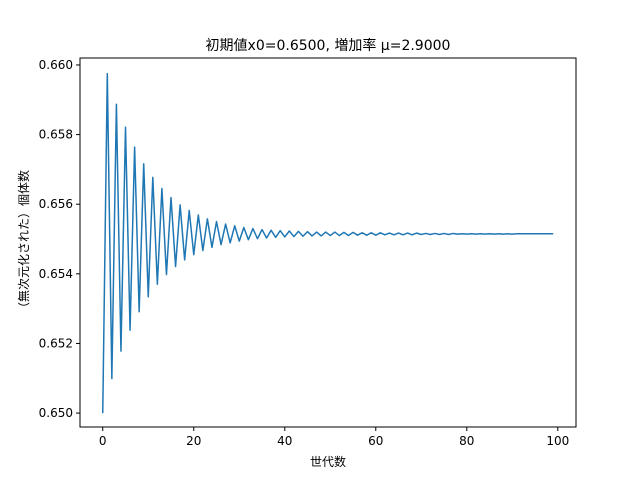 This screenshot has height=480, width=640. What do you see at coordinates (56, 413) in the screenshot?
I see `y-tick-label: 0.650` at bounding box center [56, 413].